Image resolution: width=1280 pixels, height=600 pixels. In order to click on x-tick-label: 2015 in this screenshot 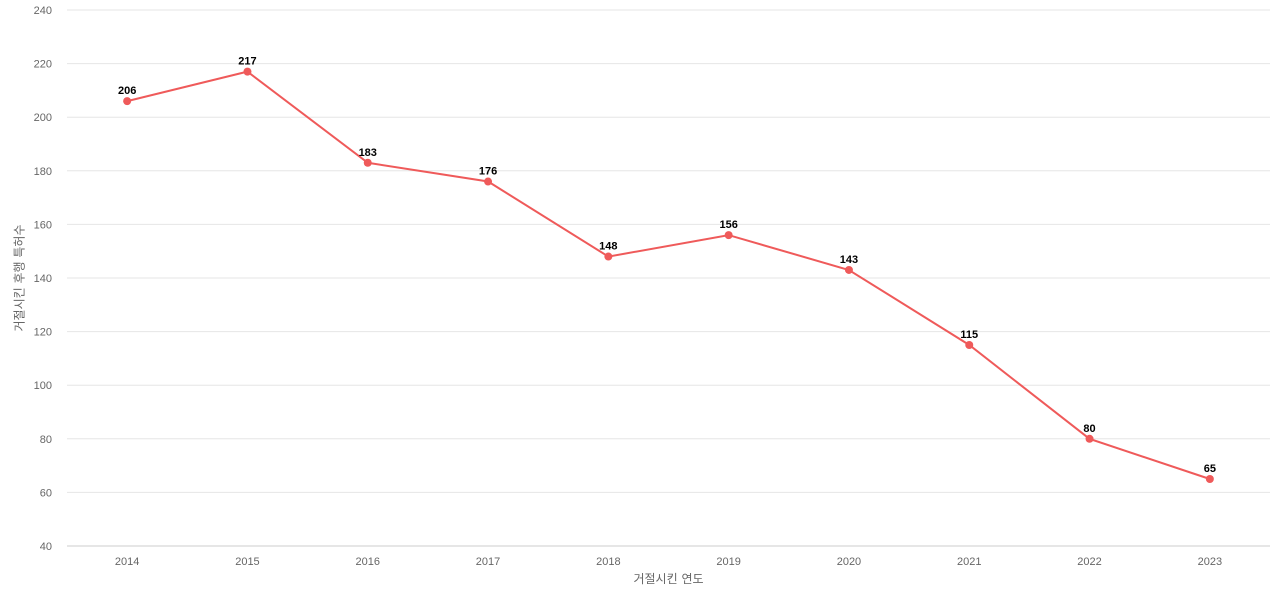, I will do `click(247, 562)`.